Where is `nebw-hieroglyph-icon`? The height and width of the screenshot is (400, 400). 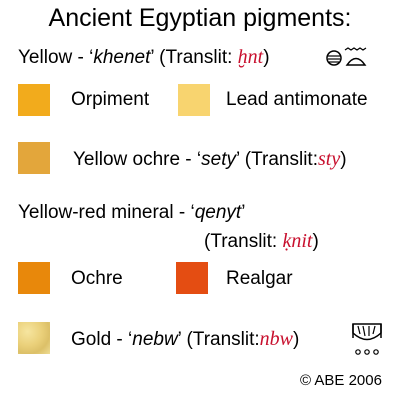 nebw-hieroglyph-icon is located at coordinates (367, 339).